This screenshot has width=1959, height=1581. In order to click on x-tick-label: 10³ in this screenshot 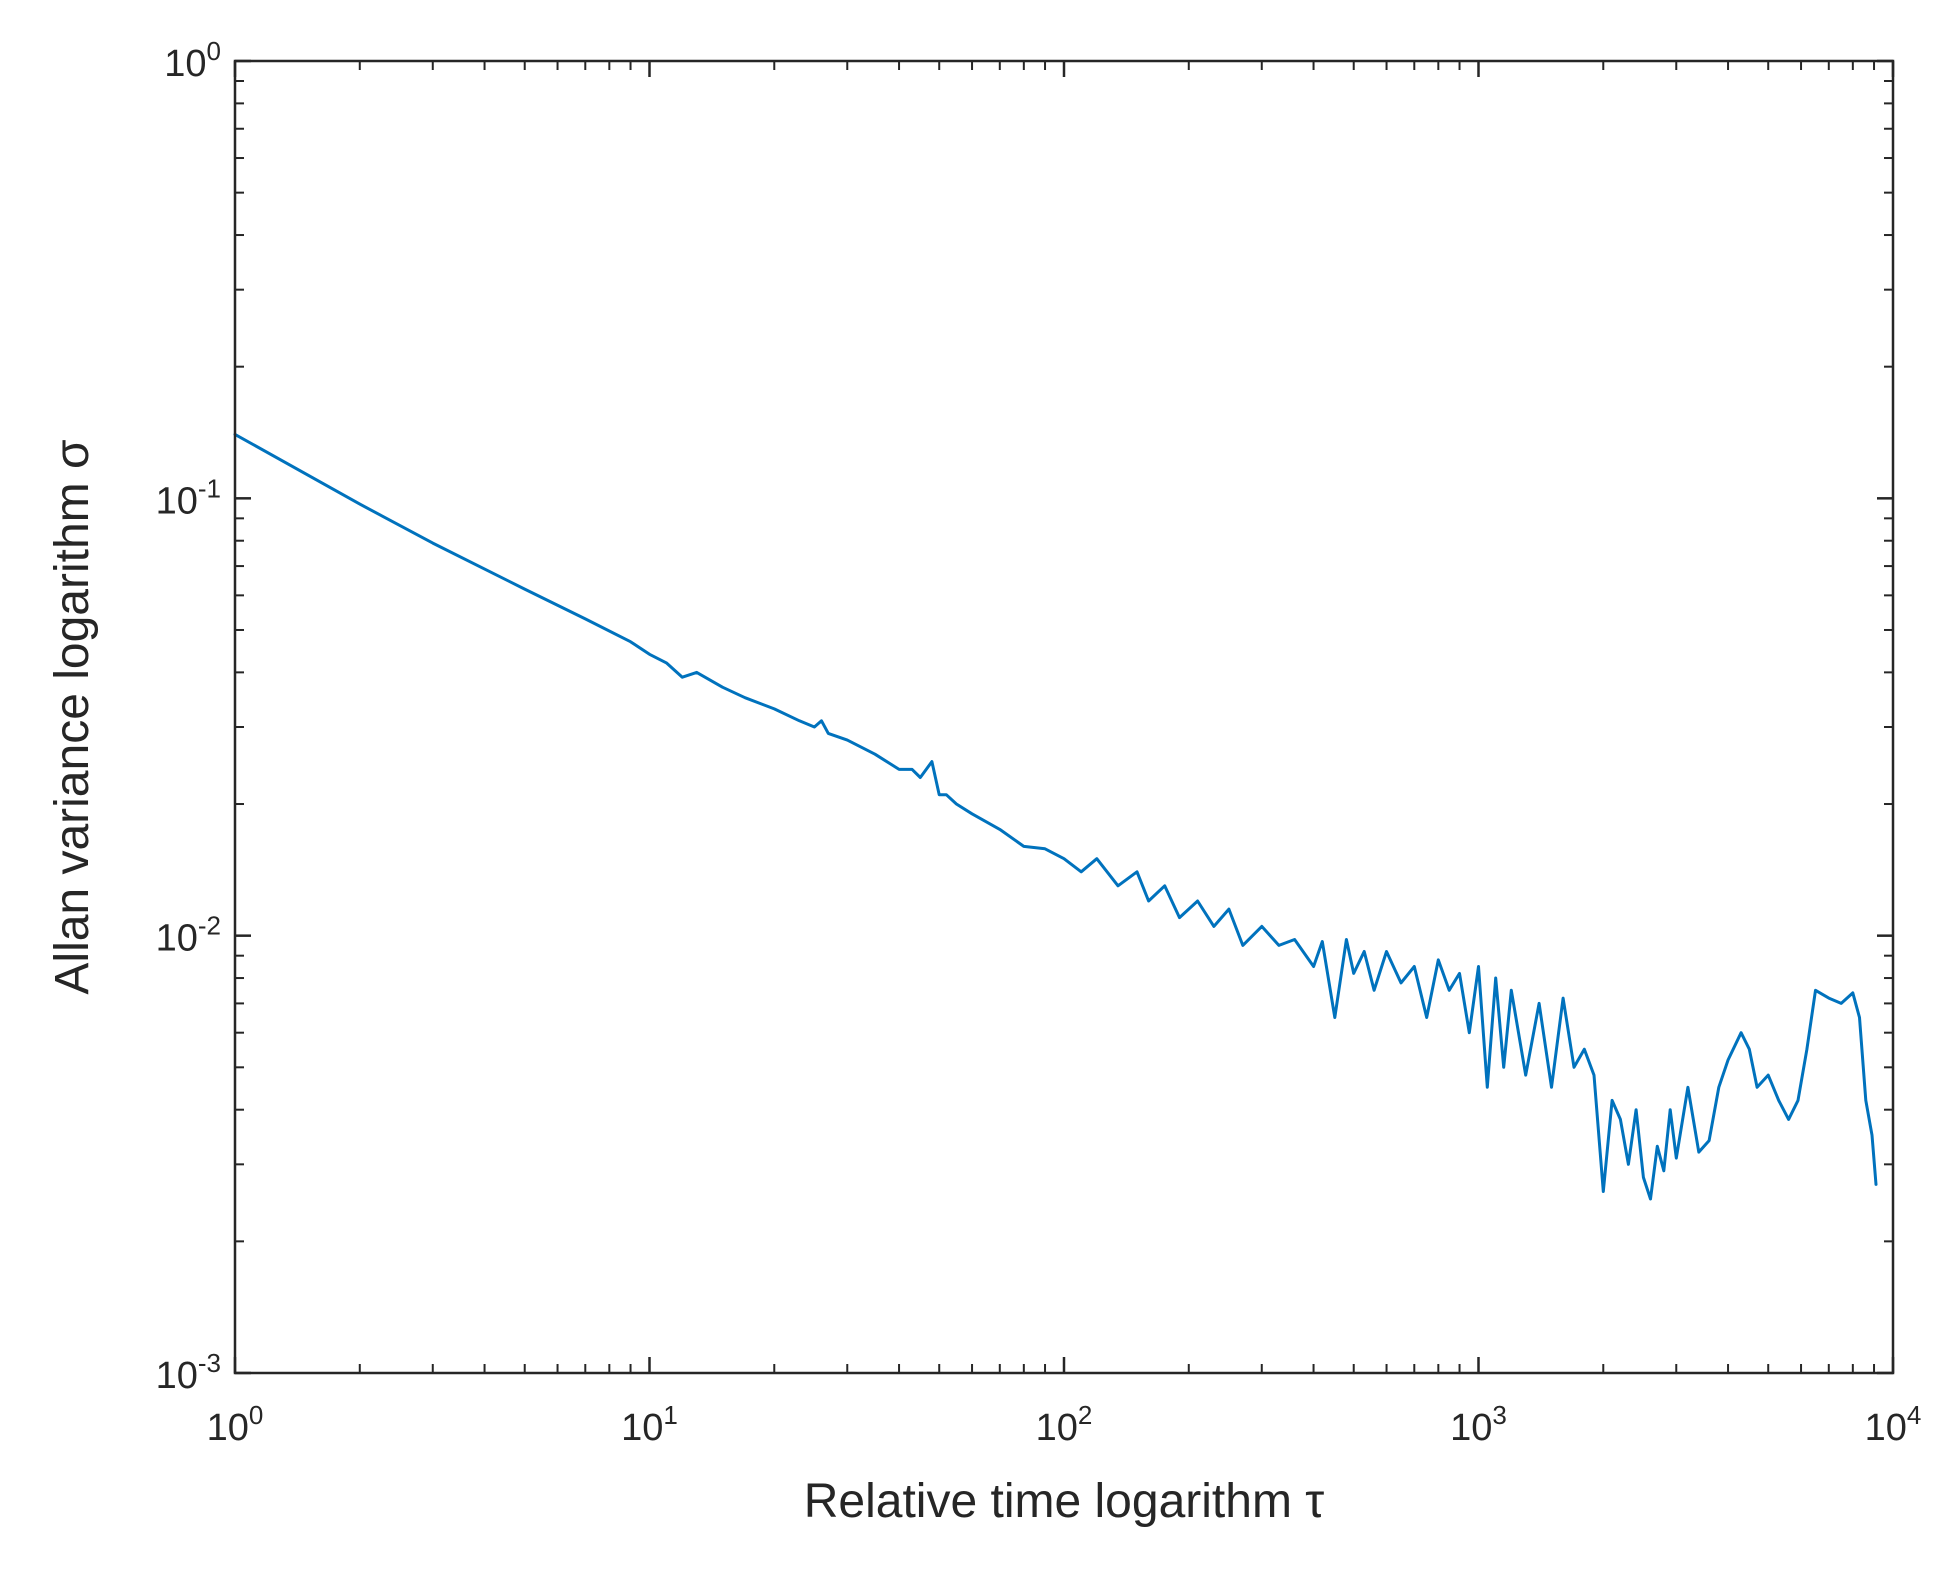, I will do `click(1478, 1424)`.